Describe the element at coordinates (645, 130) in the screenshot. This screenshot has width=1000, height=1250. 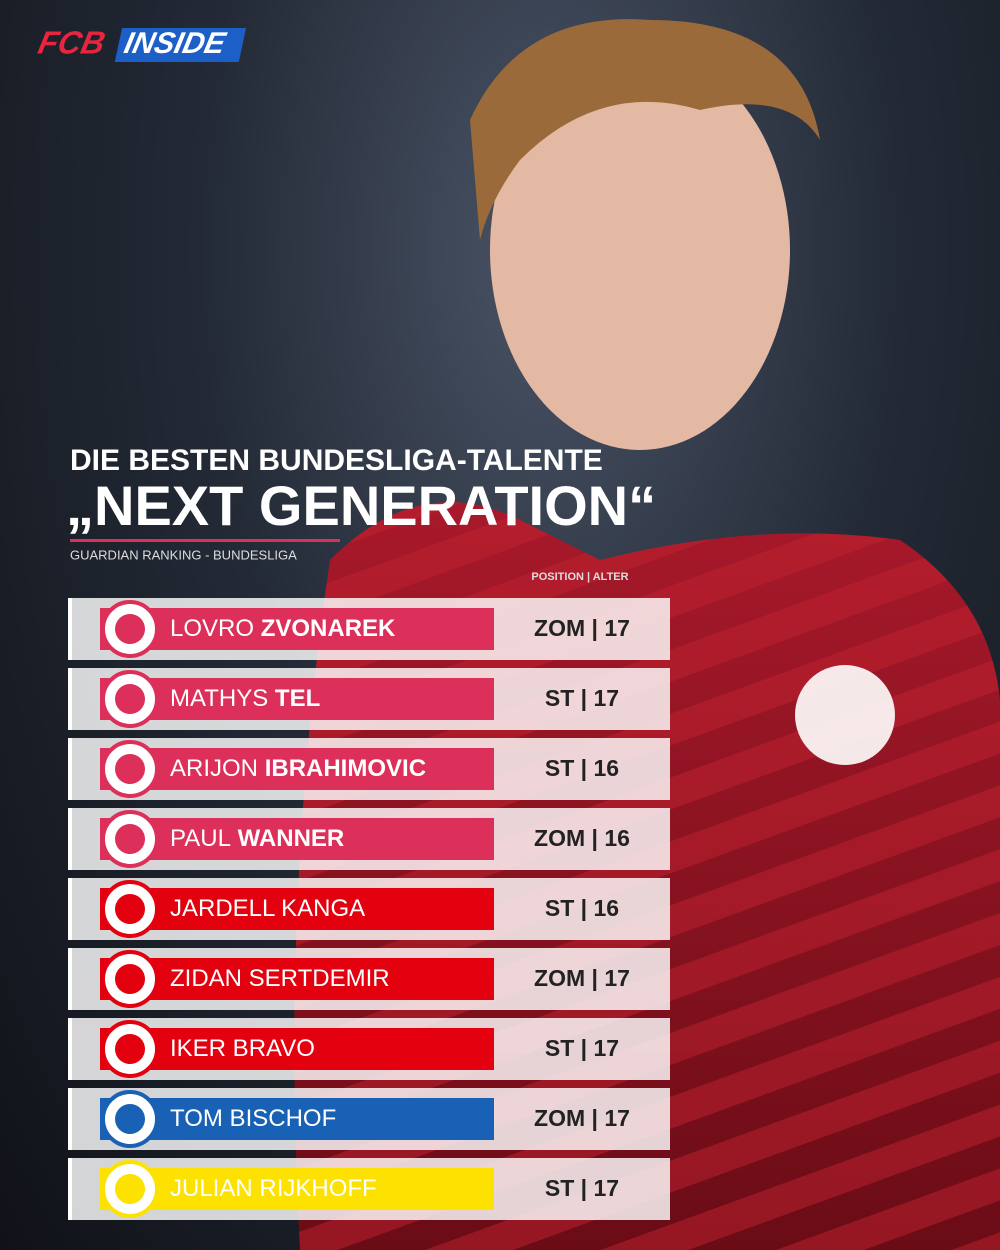
I see `player-hair` at that location.